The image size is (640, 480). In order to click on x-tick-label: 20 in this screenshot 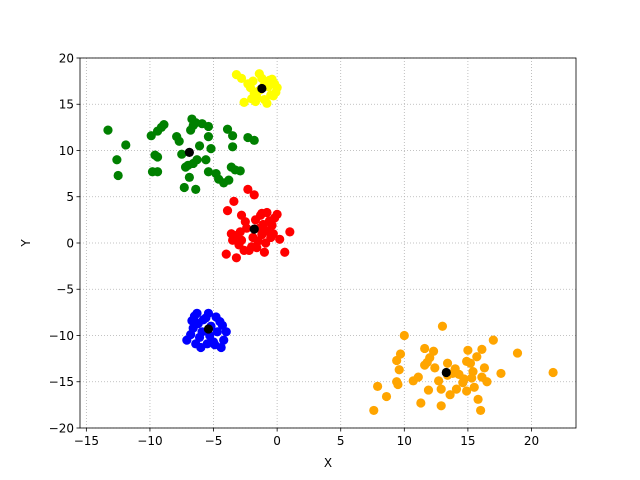, I will do `click(531, 441)`.